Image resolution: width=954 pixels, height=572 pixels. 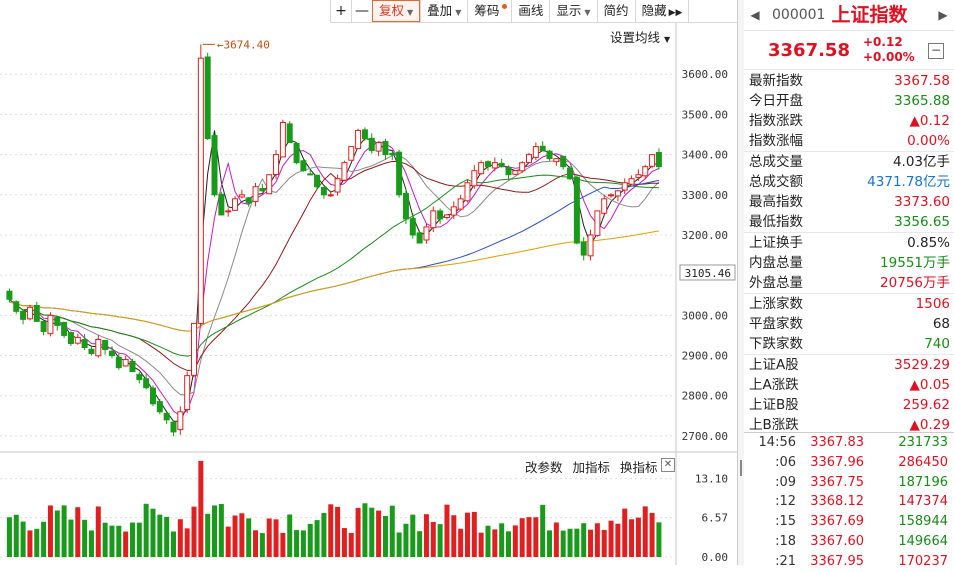 What do you see at coordinates (361, 11) in the screenshot?
I see `zoom-out-button: —` at bounding box center [361, 11].